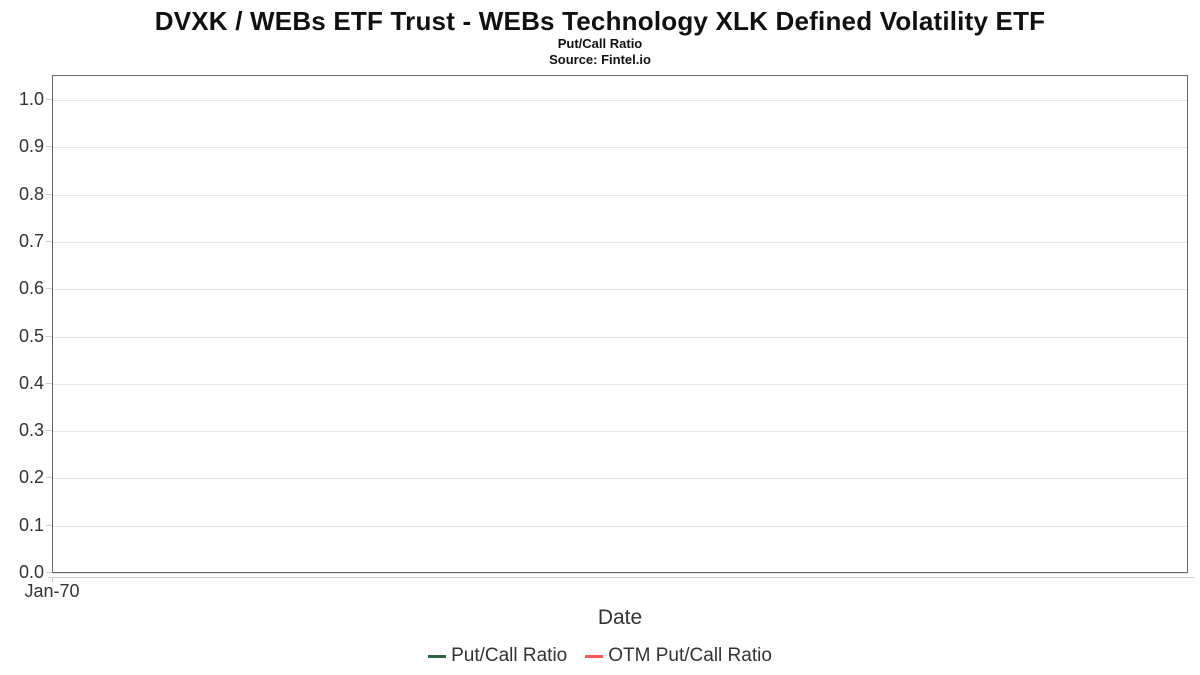 This screenshot has height=675, width=1200. What do you see at coordinates (31, 288) in the screenshot?
I see `y-axis-tick-label: 0.6` at bounding box center [31, 288].